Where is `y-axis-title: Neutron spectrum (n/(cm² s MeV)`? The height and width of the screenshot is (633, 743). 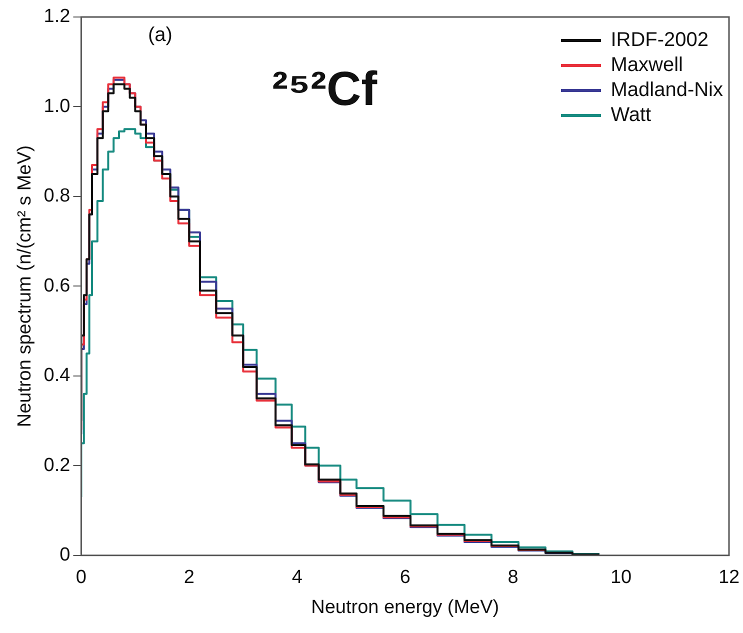 y-axis-title: Neutron spectrum (n/(cm² s MeV) is located at coordinates (25, 286).